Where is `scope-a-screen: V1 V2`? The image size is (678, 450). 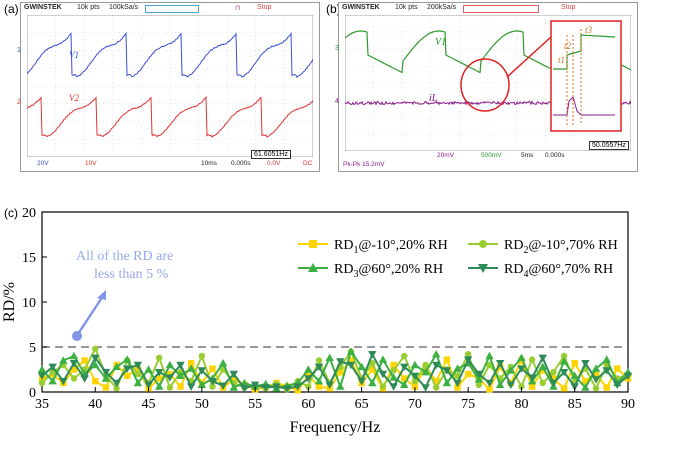 scope-a-screen: V1 V2 is located at coordinates (170, 86).